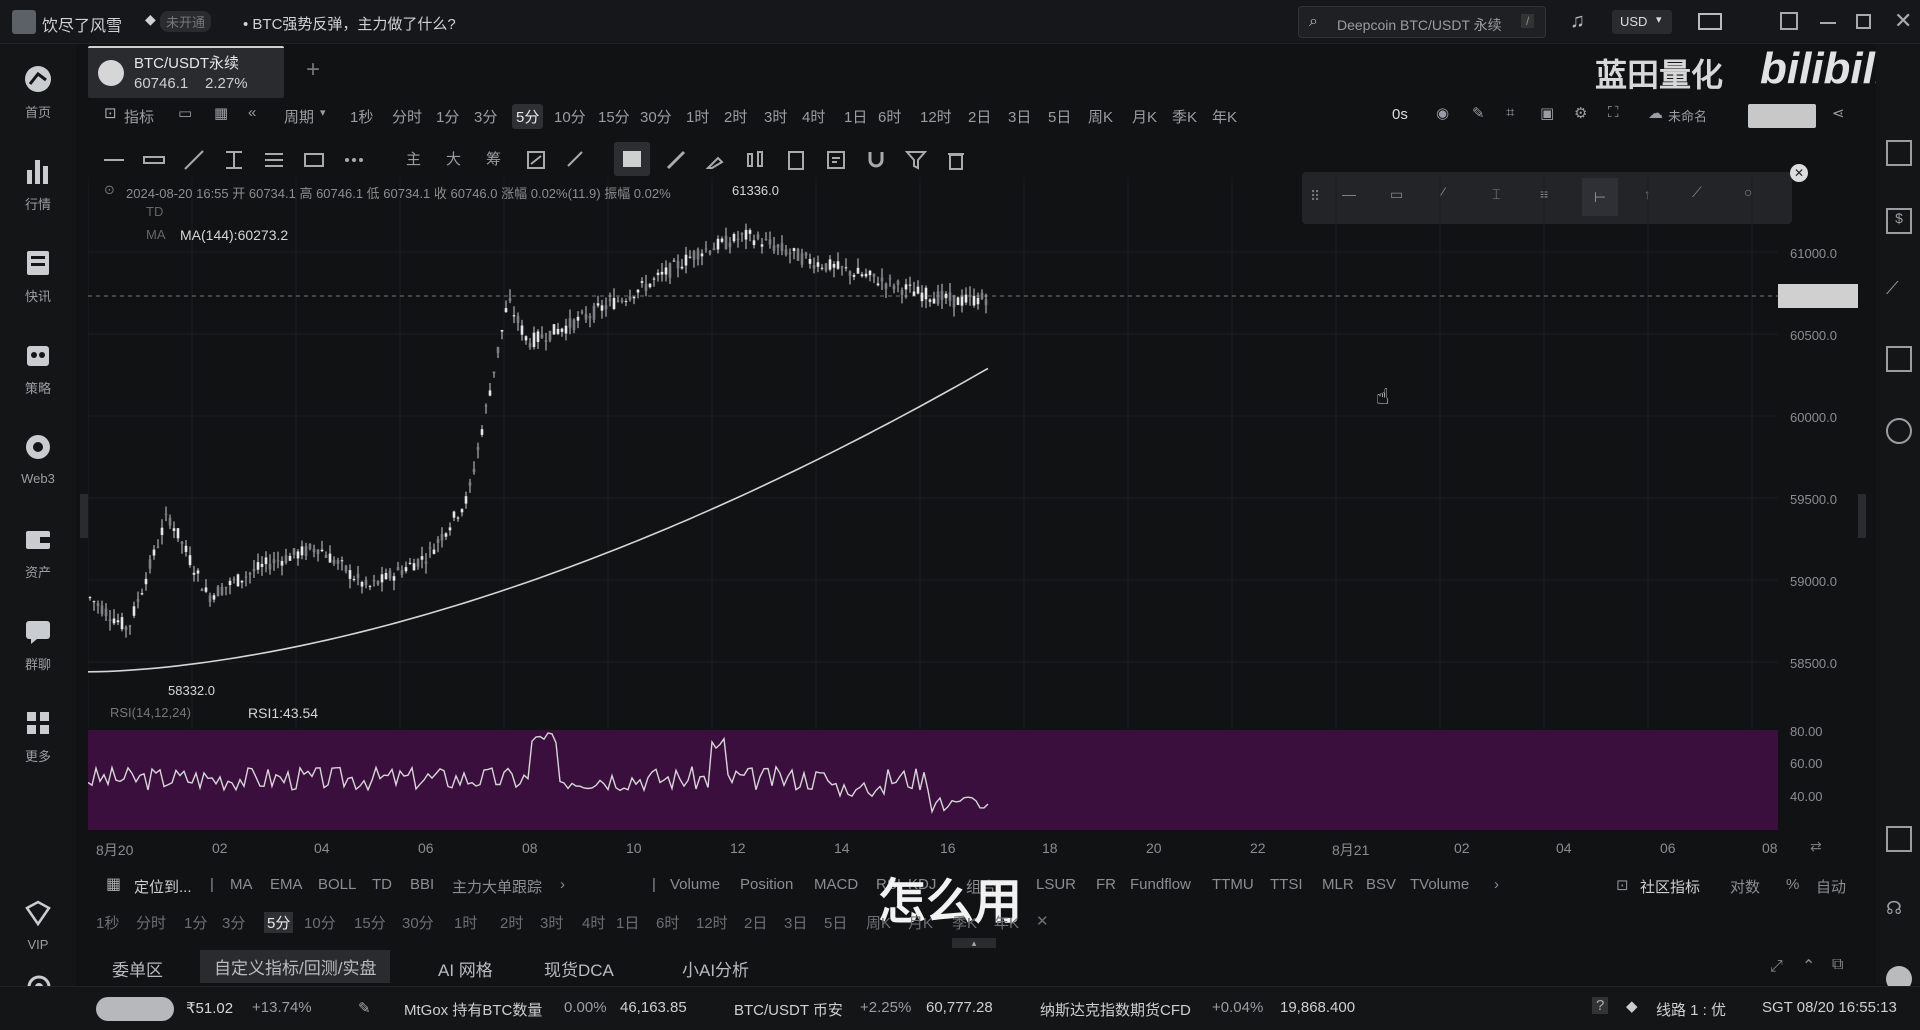 The width and height of the screenshot is (1920, 1030). Describe the element at coordinates (465, 970) in the screenshot. I see `bottom-tab-3: AI 网格` at that location.